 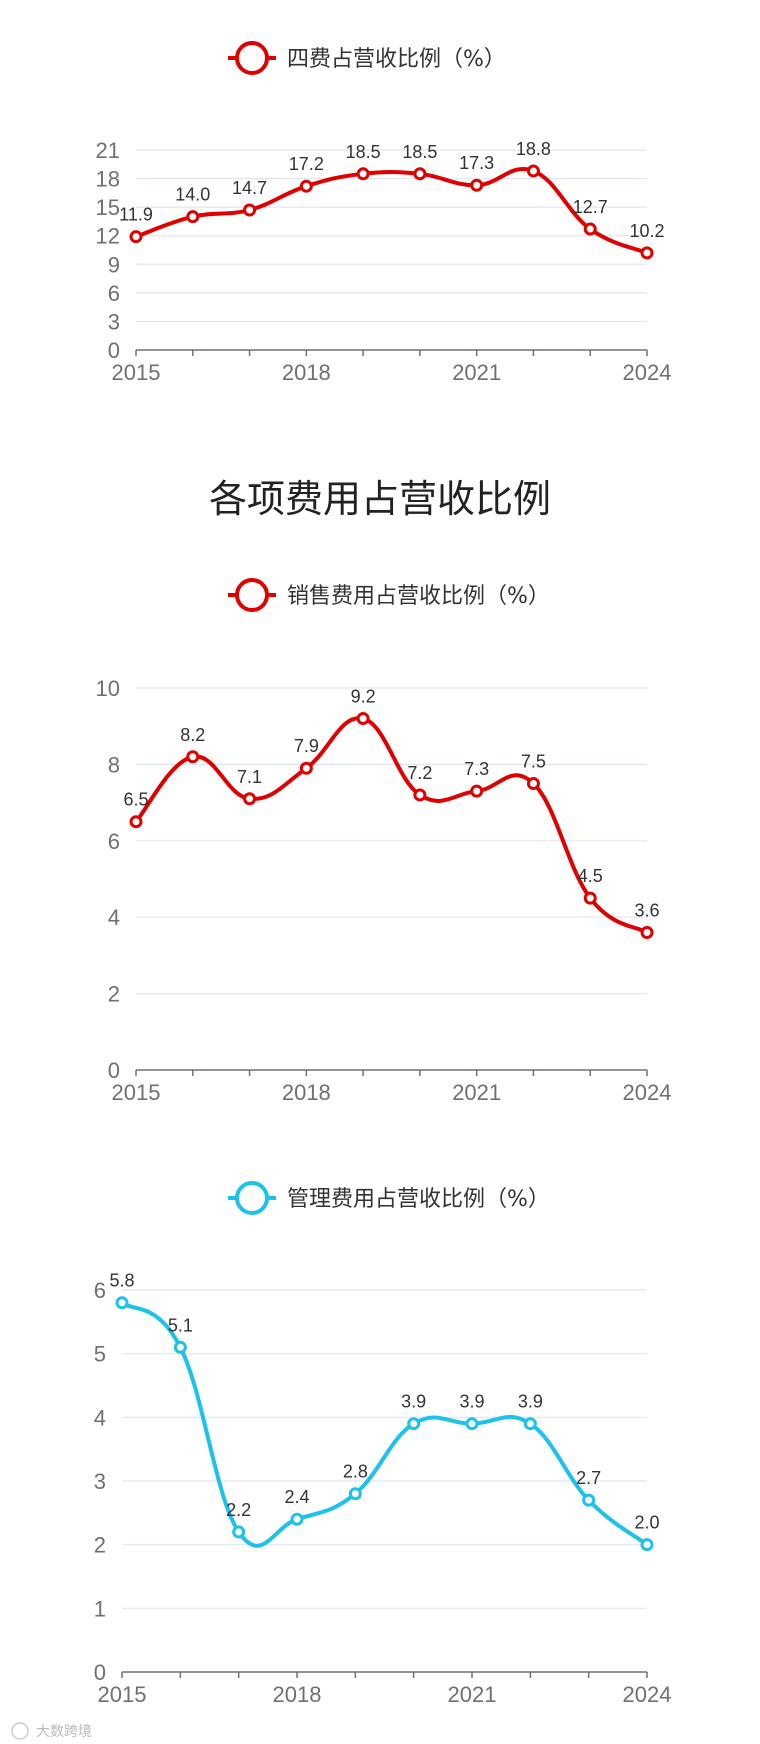 I want to click on data-label: 3.6, so click(x=646, y=910).